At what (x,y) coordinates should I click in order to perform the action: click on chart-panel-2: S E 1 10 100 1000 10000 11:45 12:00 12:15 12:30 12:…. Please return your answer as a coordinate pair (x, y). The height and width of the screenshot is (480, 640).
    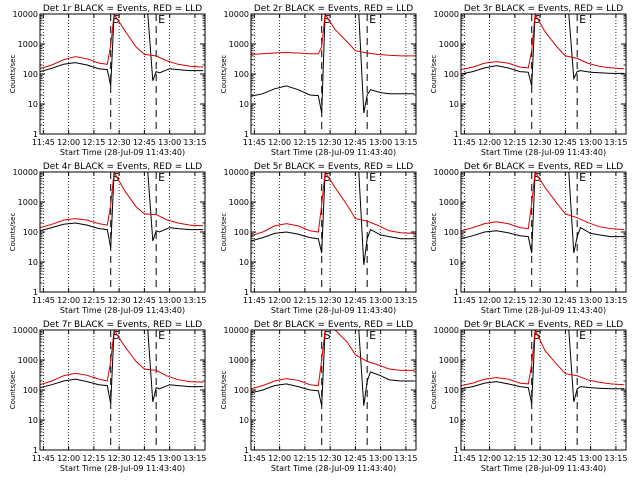
    Looking at the image, I should click on (318, 80).